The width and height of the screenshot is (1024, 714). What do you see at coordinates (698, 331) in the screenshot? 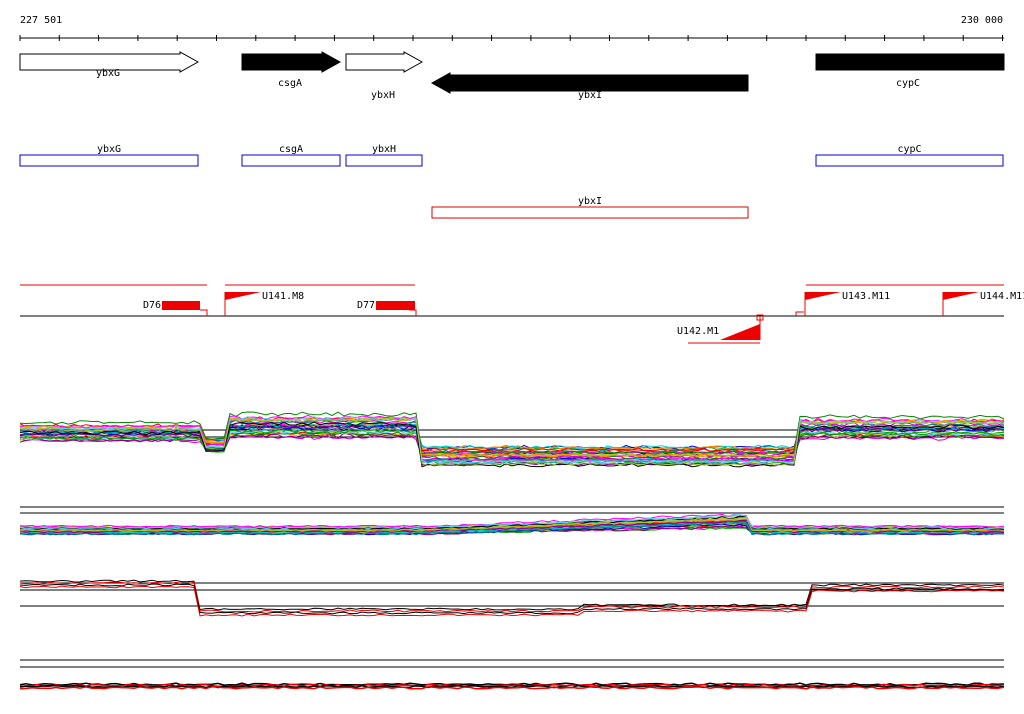
I see `feature-label: U142.M1` at bounding box center [698, 331].